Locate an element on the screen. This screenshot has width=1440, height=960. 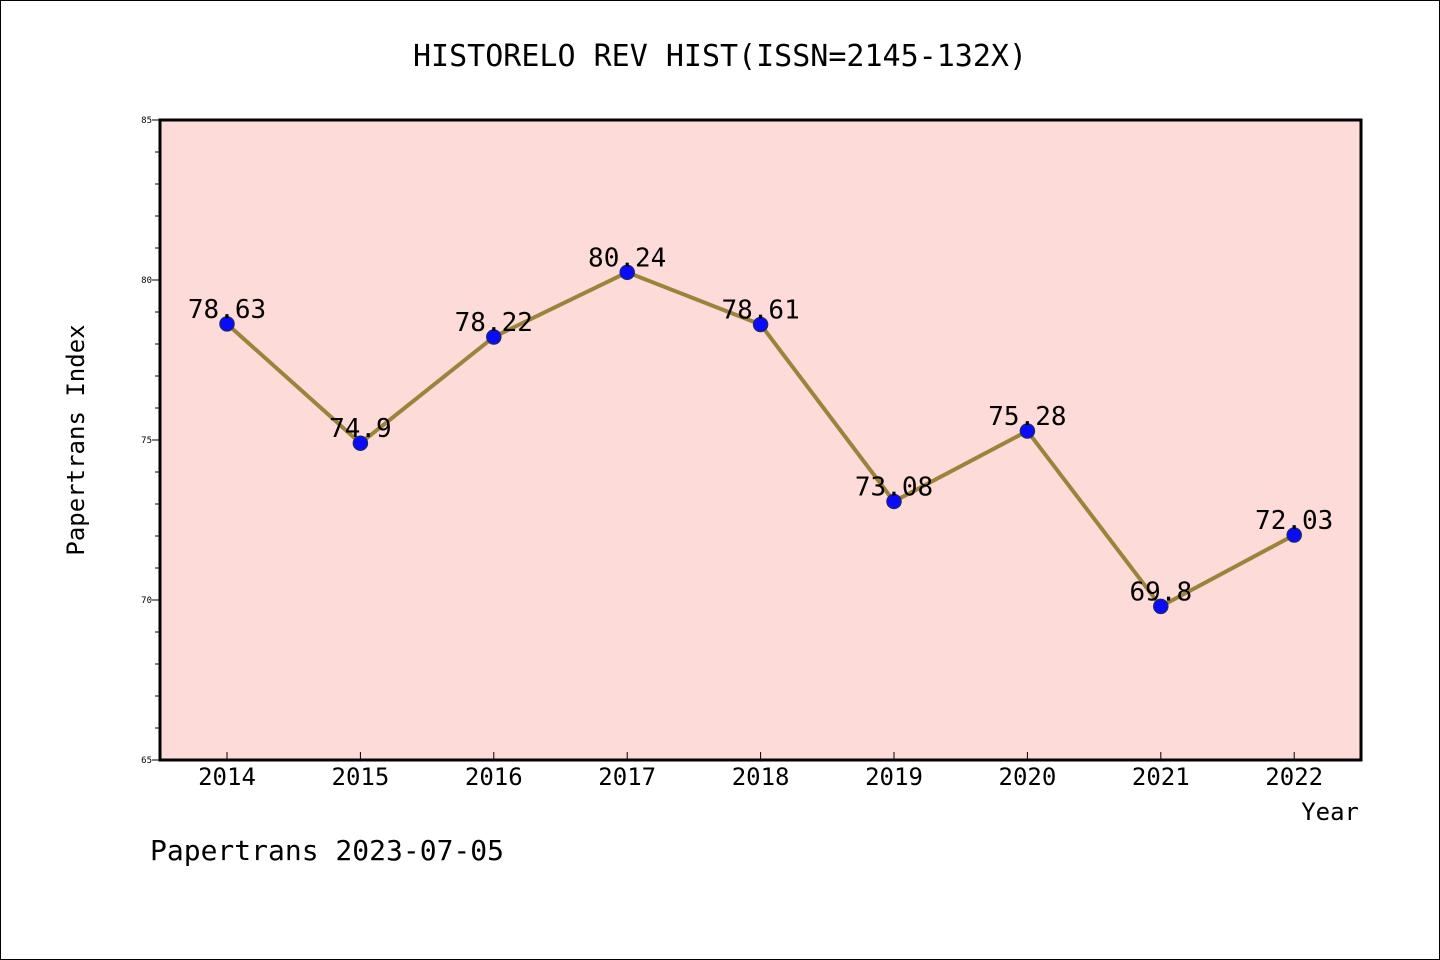
chart-title: HISTORELO REV HIST(ISSN=2145-132X) is located at coordinates (720, 56).